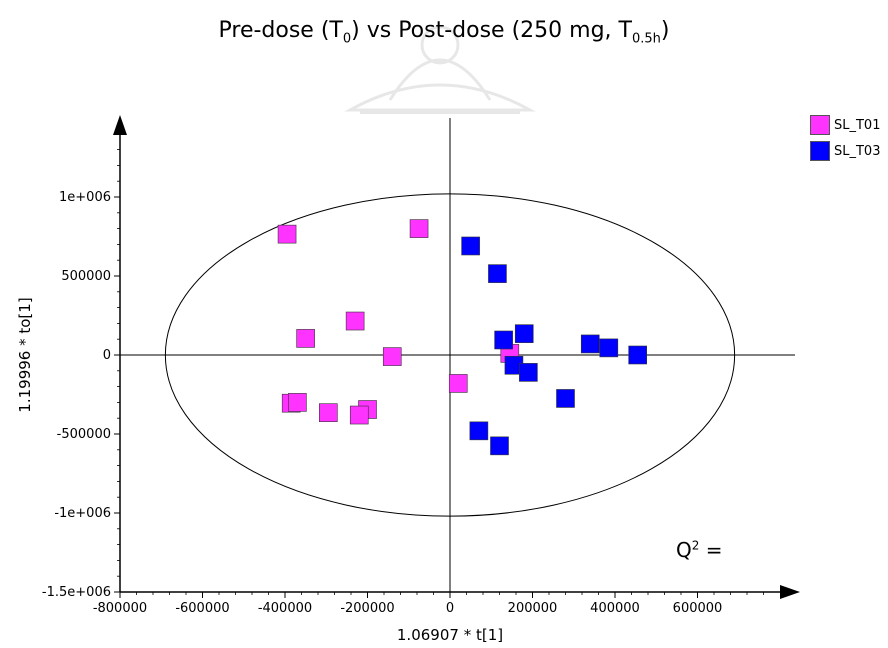  What do you see at coordinates (790, 592) in the screenshot?
I see `x-axis-arrow` at bounding box center [790, 592].